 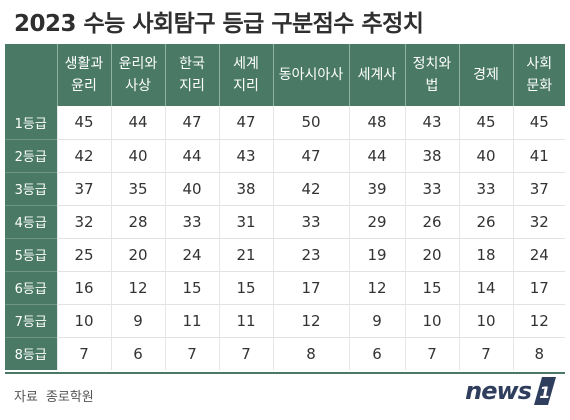 I want to click on score-cell: 39, so click(x=376, y=188).